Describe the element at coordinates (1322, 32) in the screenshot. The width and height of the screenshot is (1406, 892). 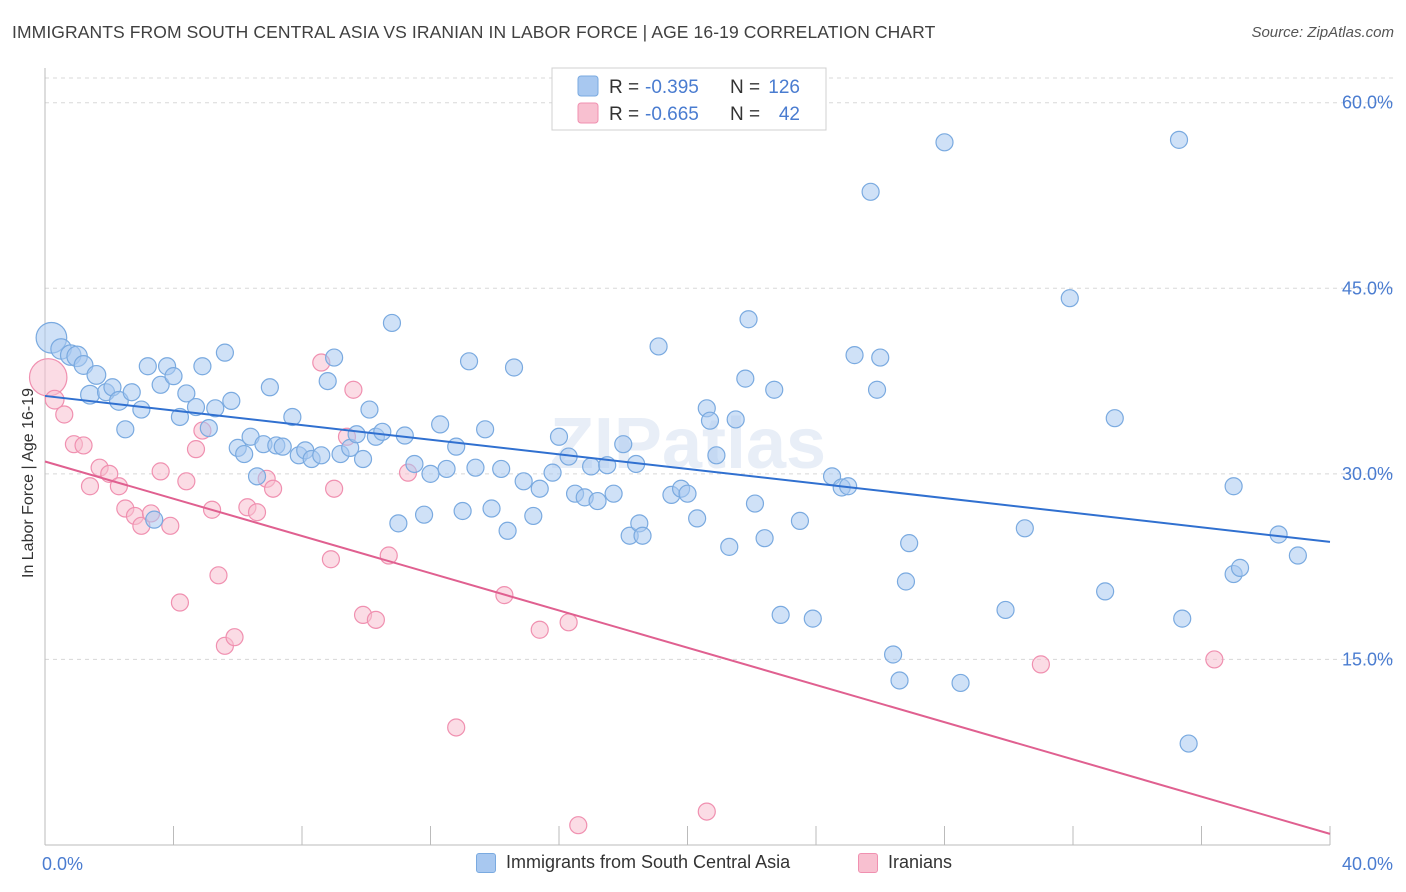
I see `source-label: Source: ZipAtlas.com` at that location.